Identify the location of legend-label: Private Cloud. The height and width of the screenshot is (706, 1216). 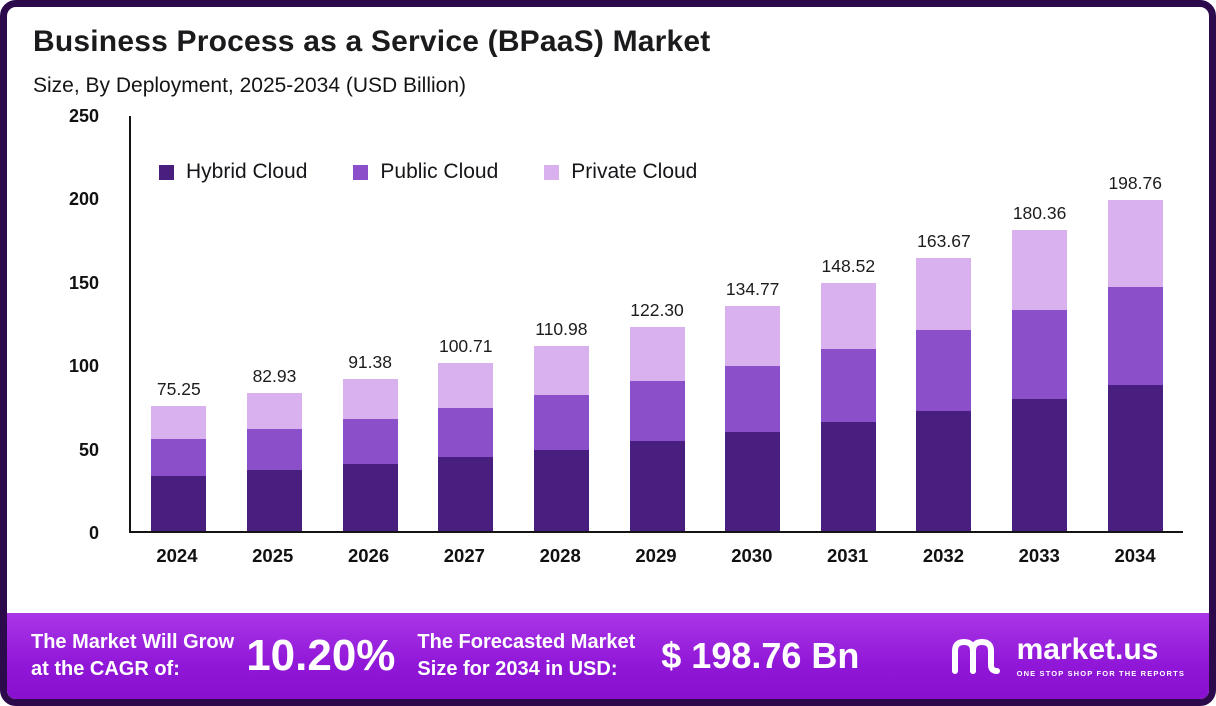
(634, 171).